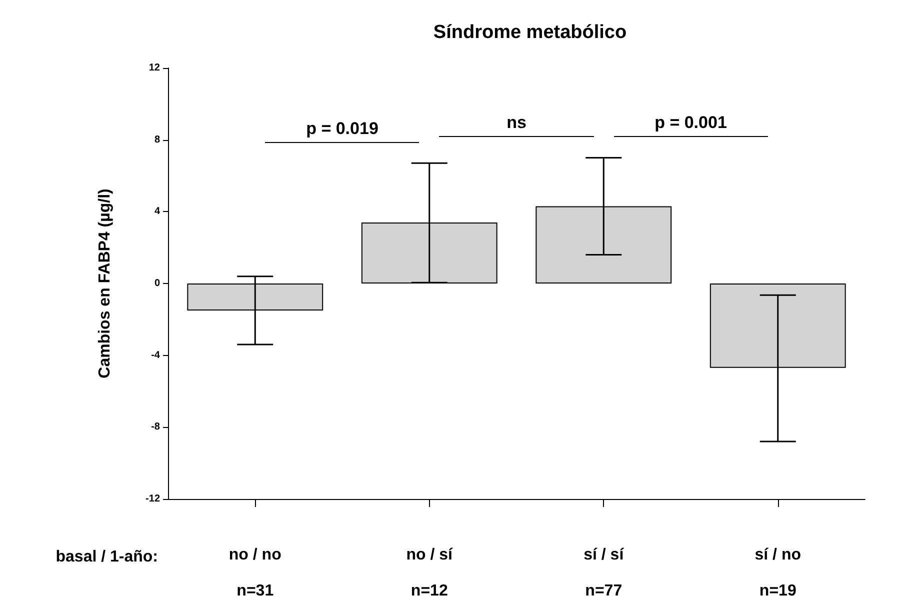 The image size is (910, 609). Describe the element at coordinates (155, 427) in the screenshot. I see `y-tick-label: -8` at that location.